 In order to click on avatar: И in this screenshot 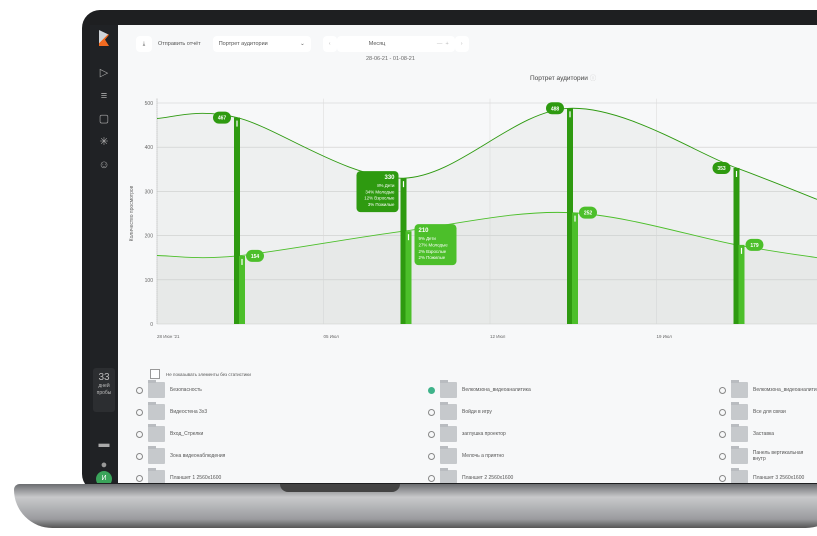, I will do `click(104, 477)`.